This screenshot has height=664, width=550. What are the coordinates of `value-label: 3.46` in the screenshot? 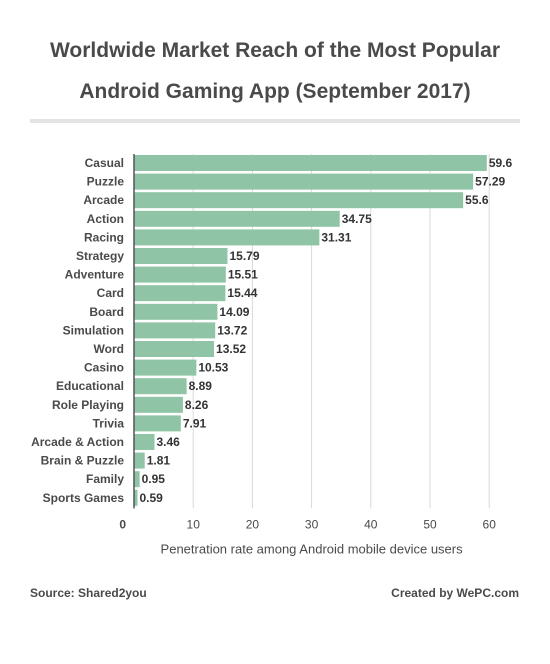 It's located at (168, 442).